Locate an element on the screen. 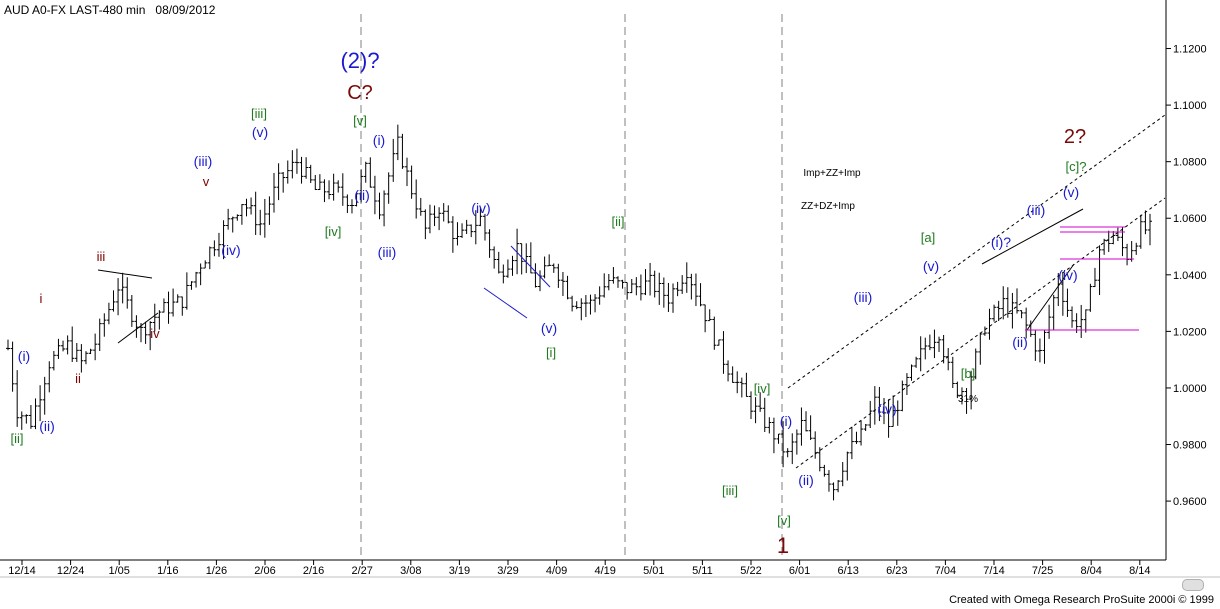  y-tick-label: 1.0200 is located at coordinates (1190, 332).